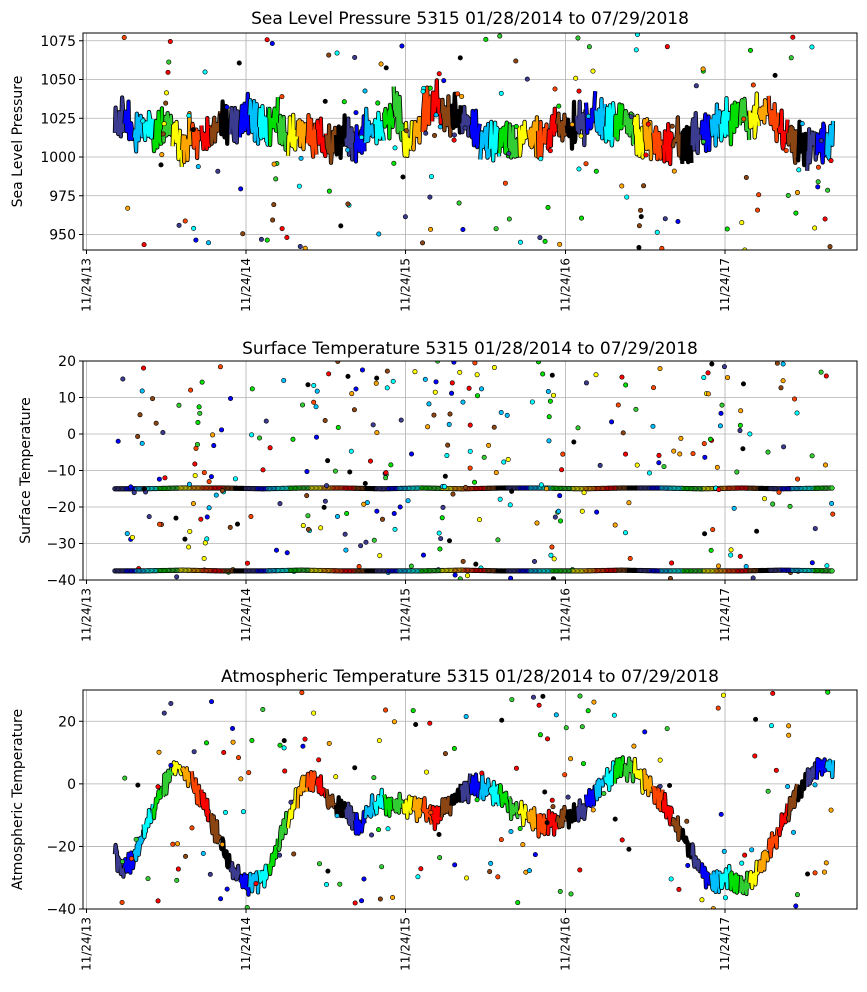 The image size is (867, 992). I want to click on x-tick-label: 11/24/15, so click(406, 285).